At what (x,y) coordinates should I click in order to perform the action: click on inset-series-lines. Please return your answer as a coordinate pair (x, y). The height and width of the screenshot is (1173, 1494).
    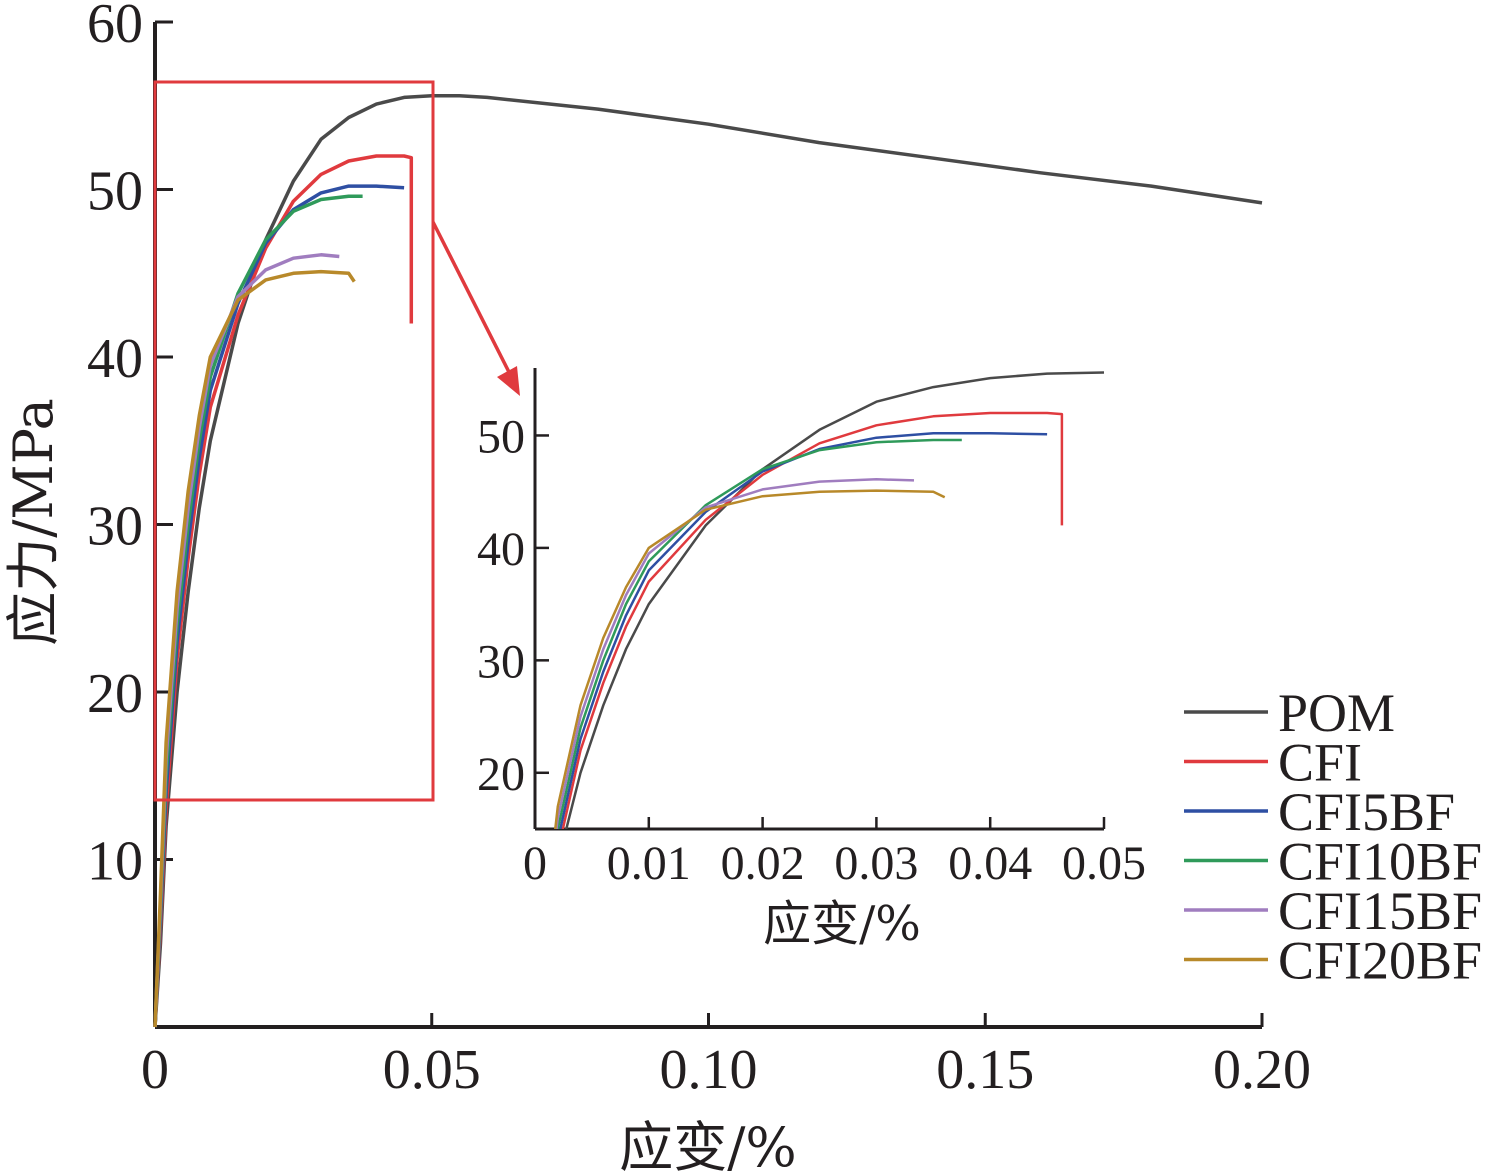
    Looking at the image, I should click on (829, 600).